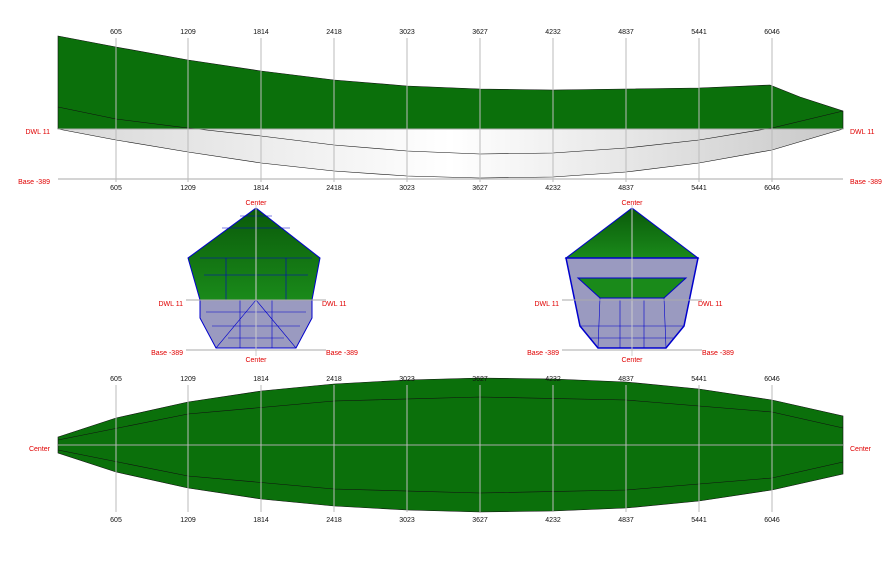  What do you see at coordinates (254, 254) in the screenshot?
I see `section-topsides` at bounding box center [254, 254].